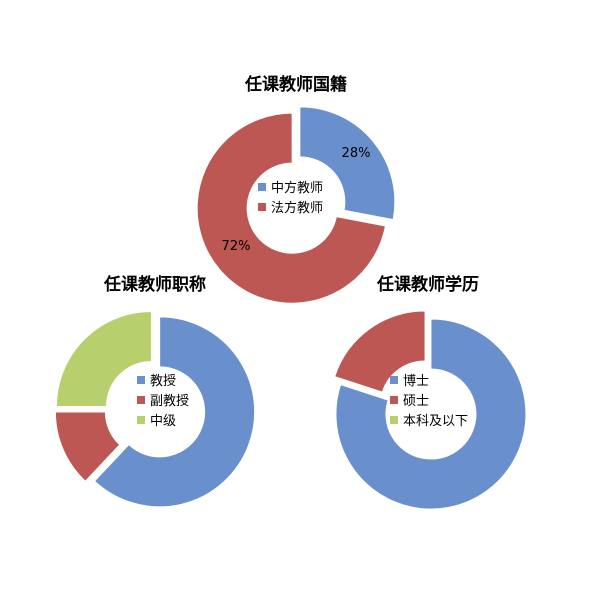  What do you see at coordinates (169, 401) in the screenshot?
I see `legend-label: 副教授` at bounding box center [169, 401].